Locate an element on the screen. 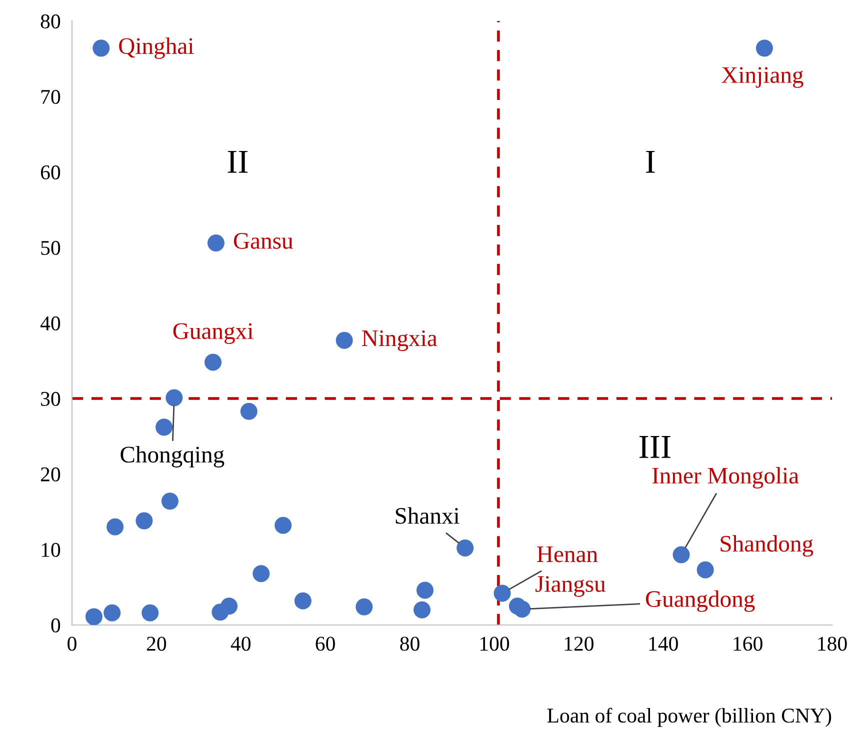 This screenshot has width=859, height=740. x-tick-label: 100 is located at coordinates (495, 643).